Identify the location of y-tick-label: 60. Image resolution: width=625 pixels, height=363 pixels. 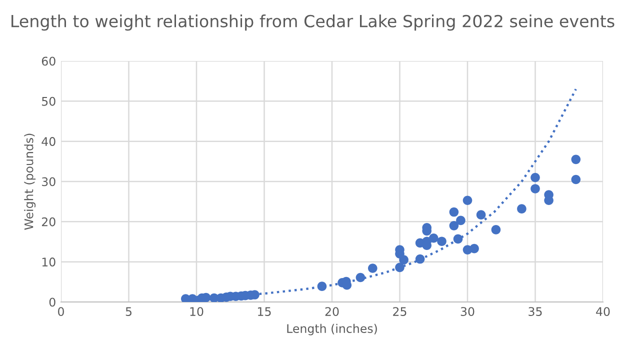
(49, 61).